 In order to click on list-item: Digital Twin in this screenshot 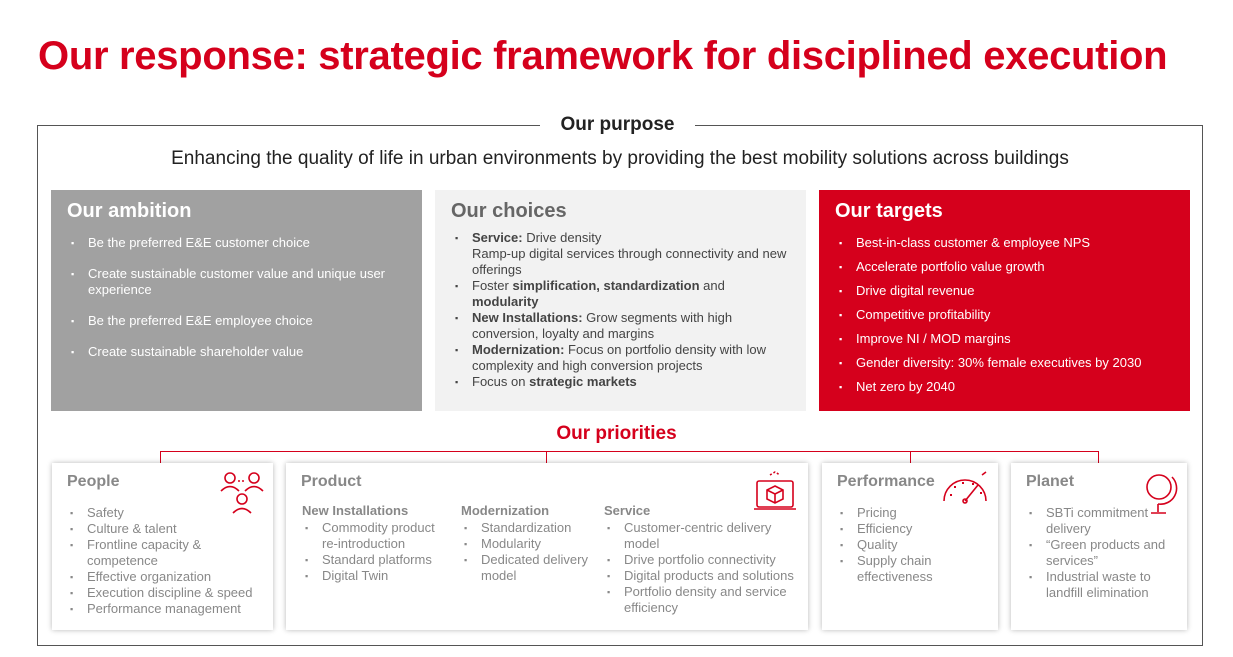, I will do `click(374, 576)`.